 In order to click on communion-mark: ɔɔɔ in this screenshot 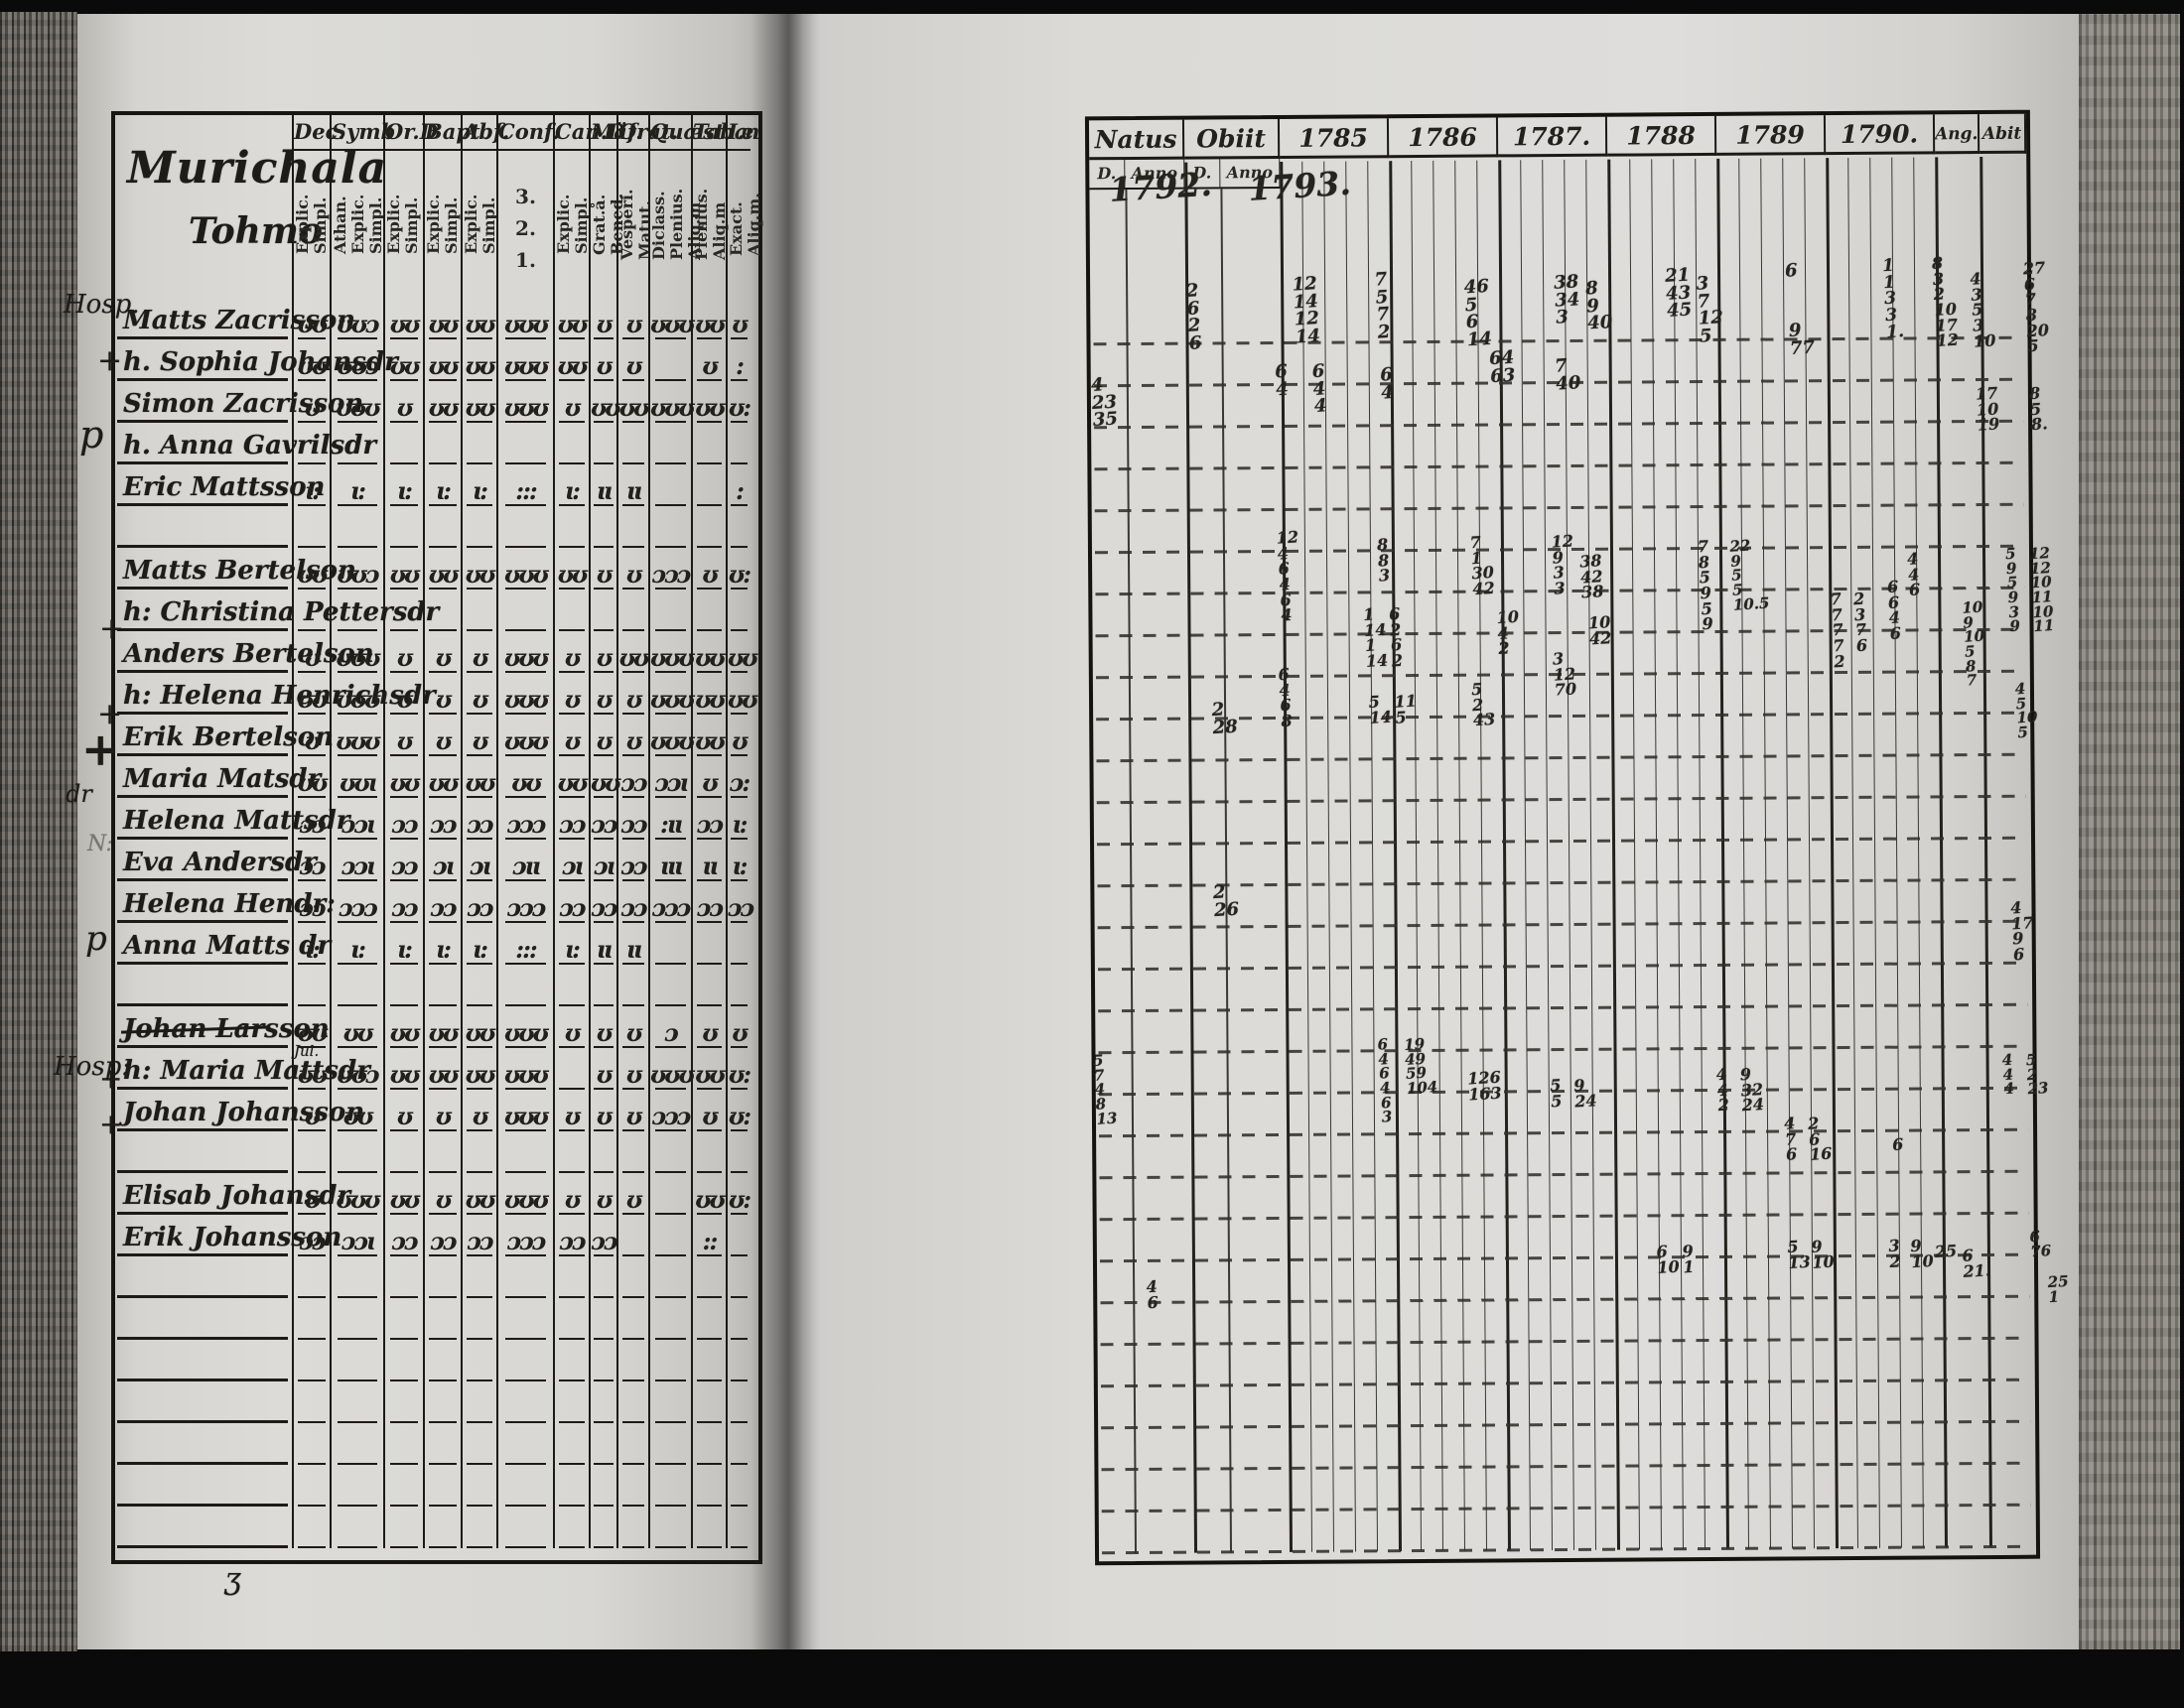, I will do `click(671, 1116)`.